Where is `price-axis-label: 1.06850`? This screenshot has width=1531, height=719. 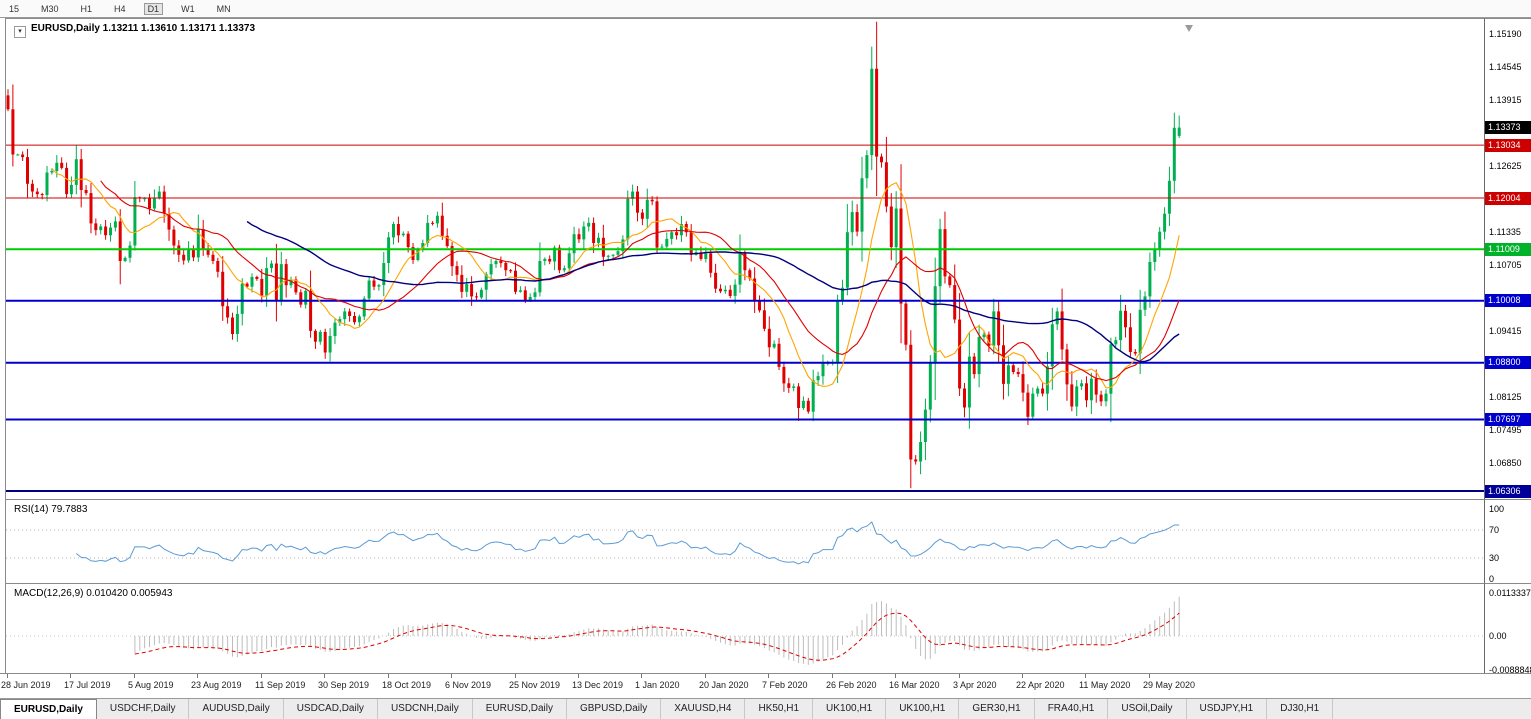
price-axis-label: 1.06850 is located at coordinates (1505, 463).